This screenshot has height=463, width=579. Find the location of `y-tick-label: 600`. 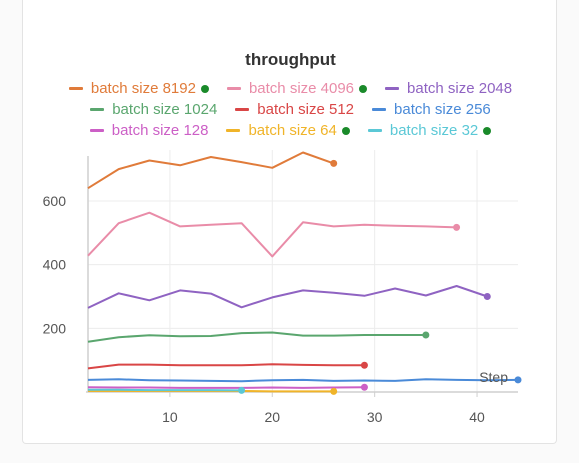

y-tick-label: 600 is located at coordinates (55, 201).